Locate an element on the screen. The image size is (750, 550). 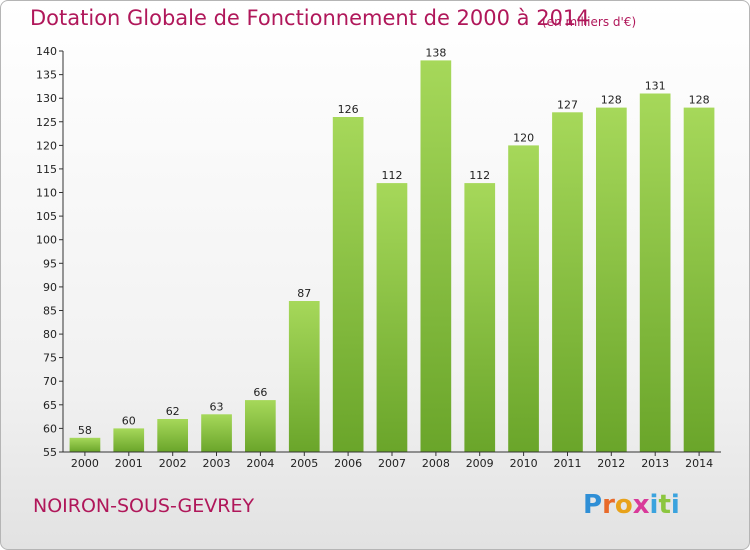
data-label-2011: 127 is located at coordinates (567, 104).